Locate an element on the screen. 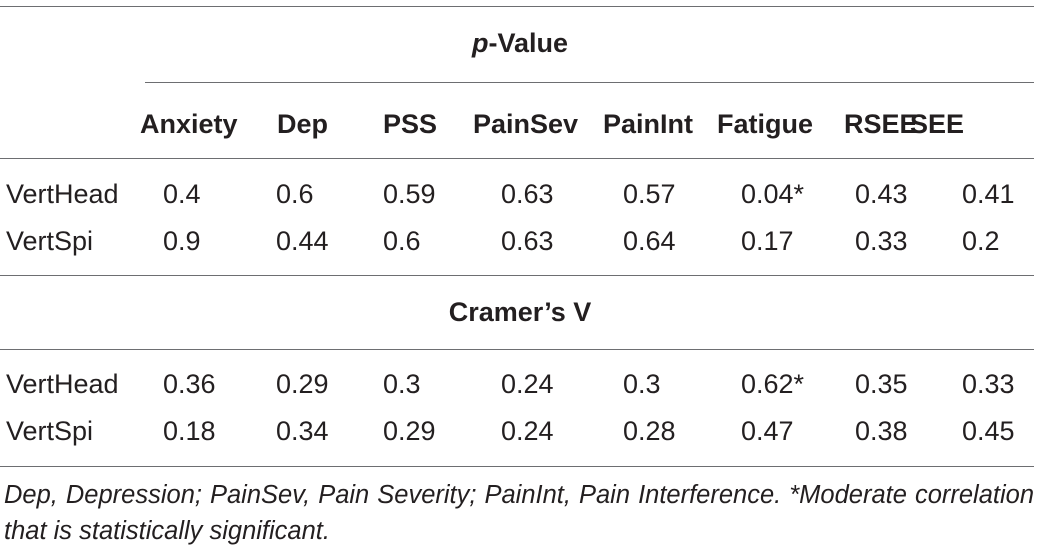 This screenshot has width=1040, height=552. table-cell: 0.04* is located at coordinates (773, 194).